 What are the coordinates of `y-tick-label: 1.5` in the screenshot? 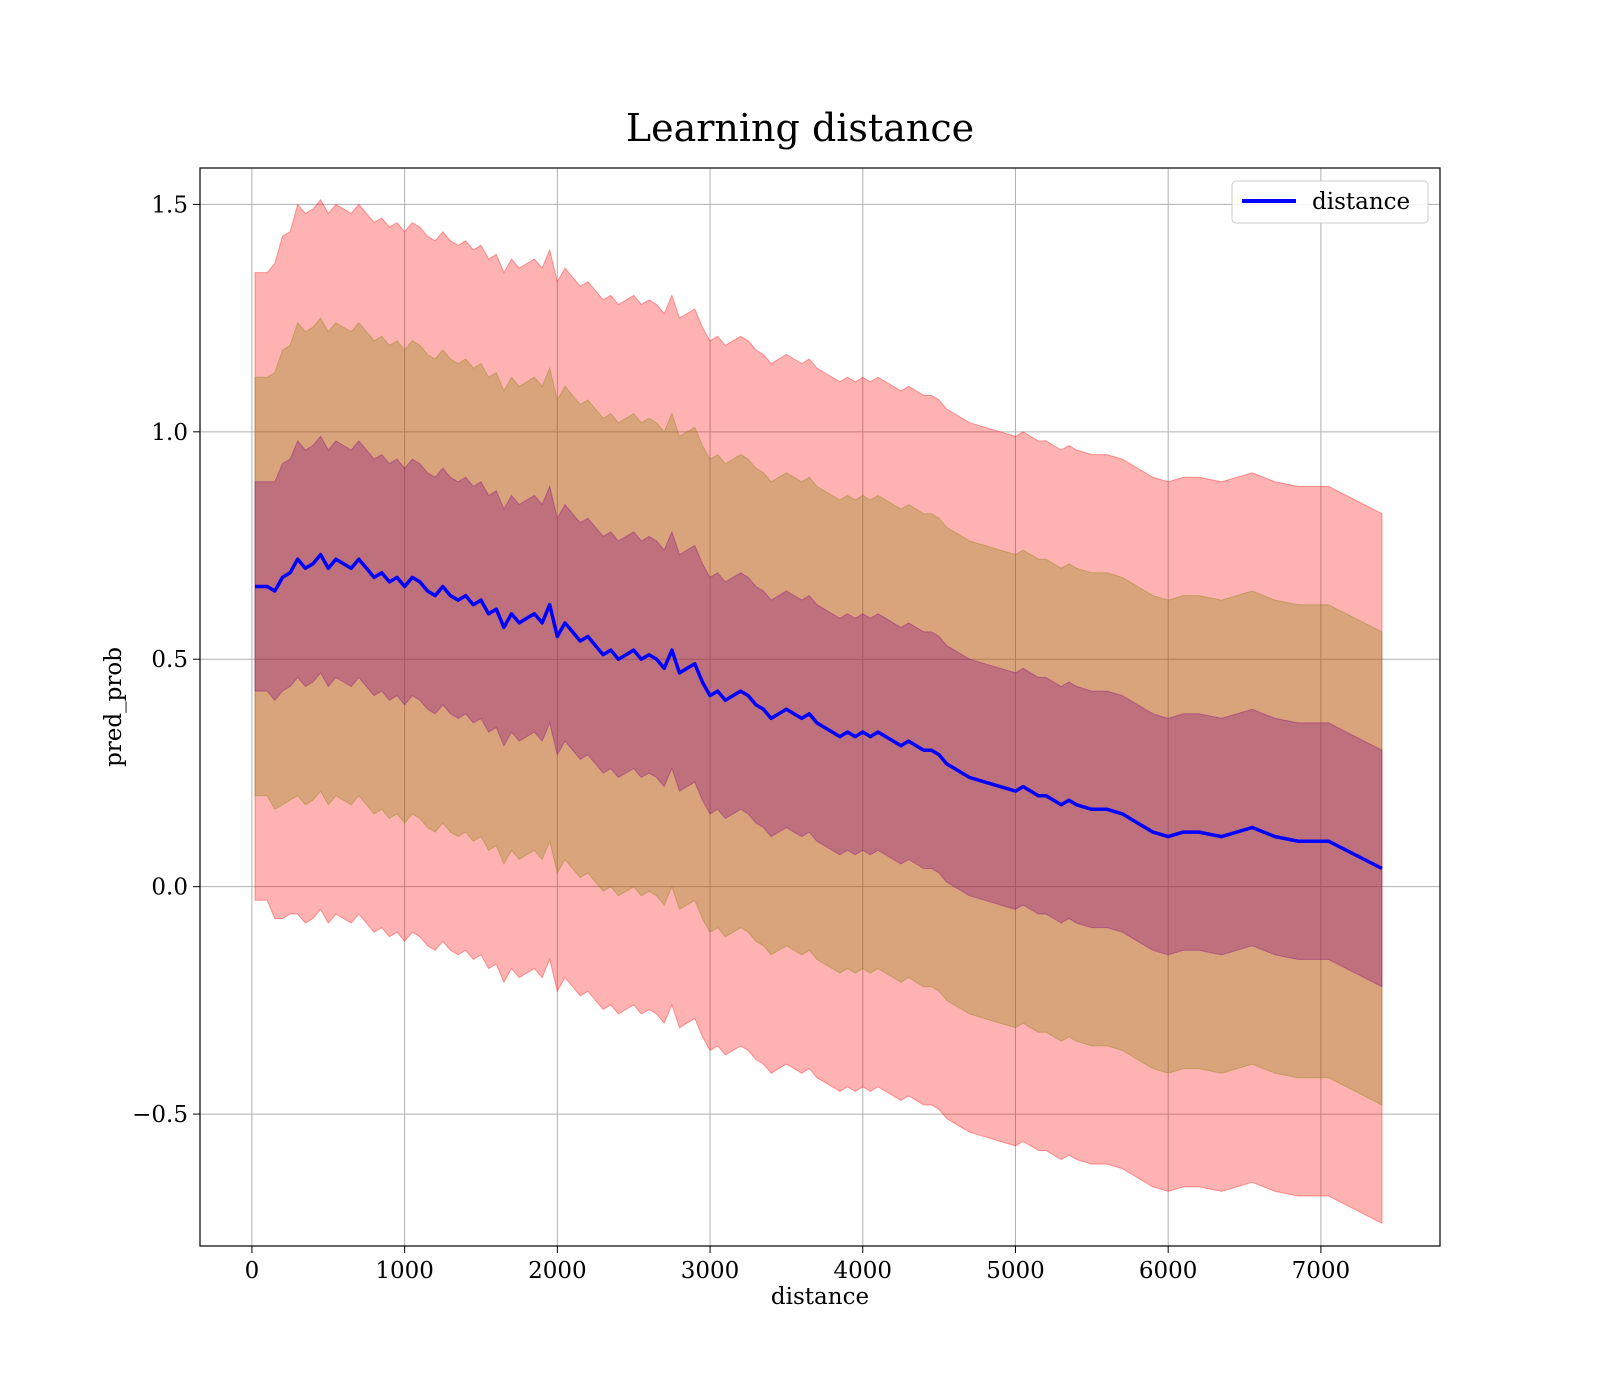 It's located at (169, 205).